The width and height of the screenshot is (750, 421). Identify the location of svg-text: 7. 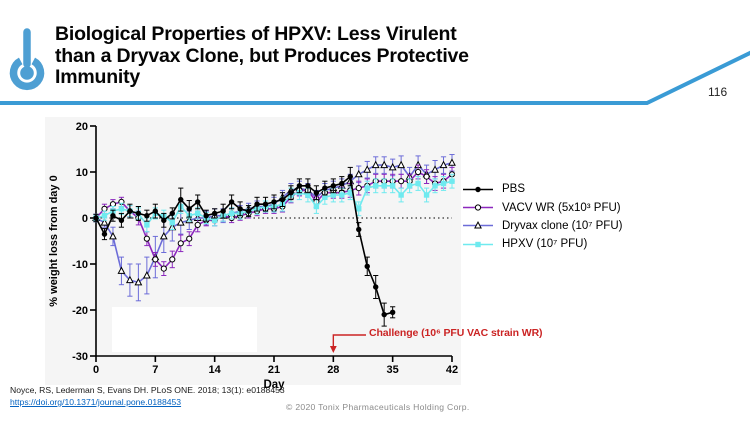
(155, 370).